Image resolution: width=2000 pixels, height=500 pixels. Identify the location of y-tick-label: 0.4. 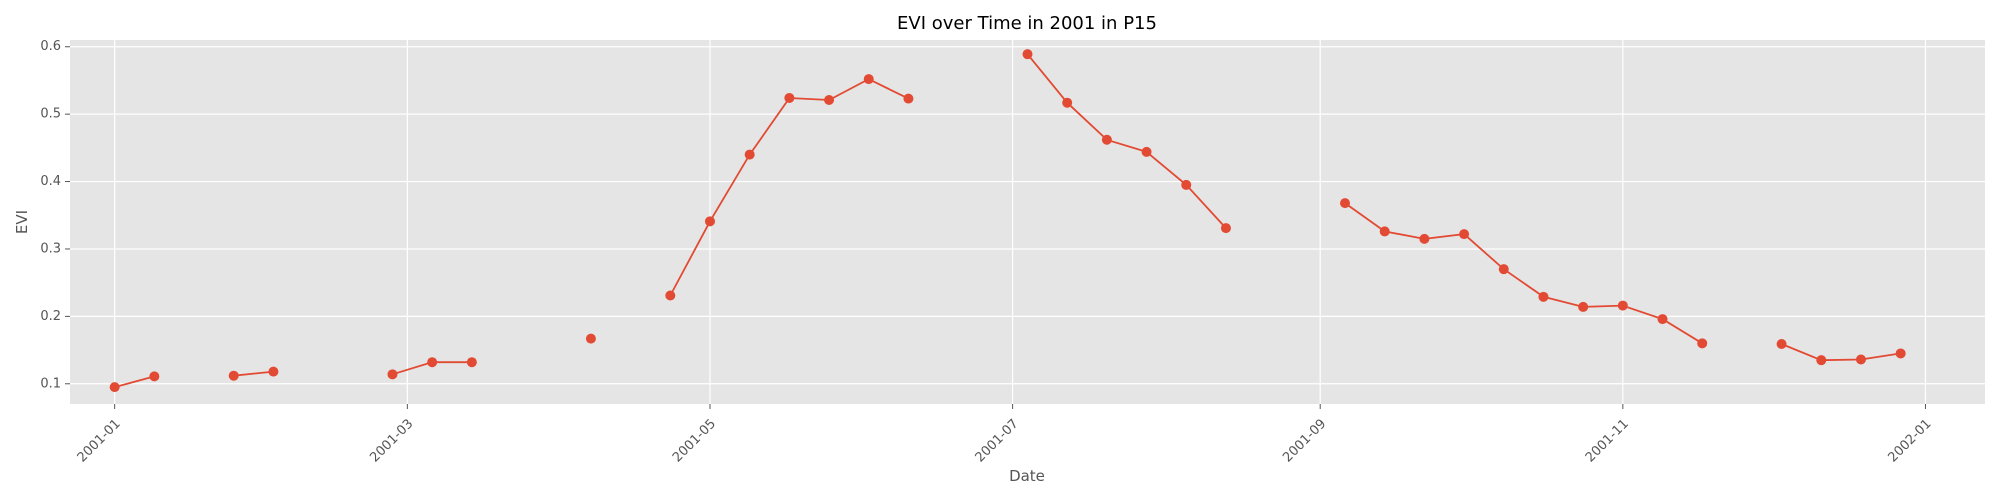
(50, 181).